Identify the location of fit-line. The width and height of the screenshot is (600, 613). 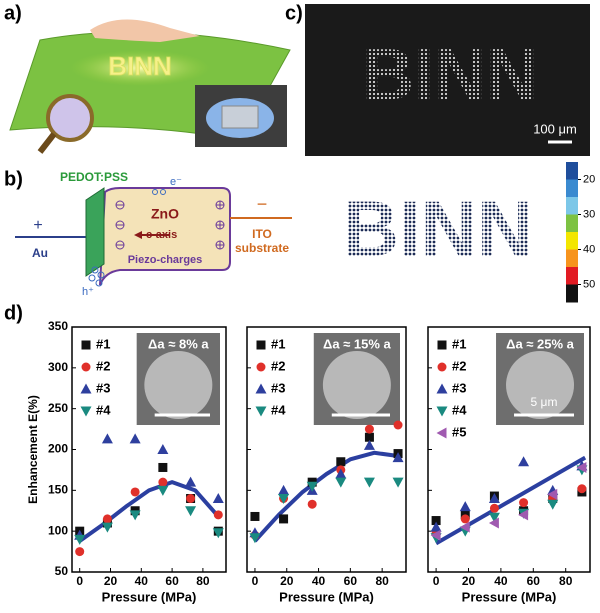
(149, 511).